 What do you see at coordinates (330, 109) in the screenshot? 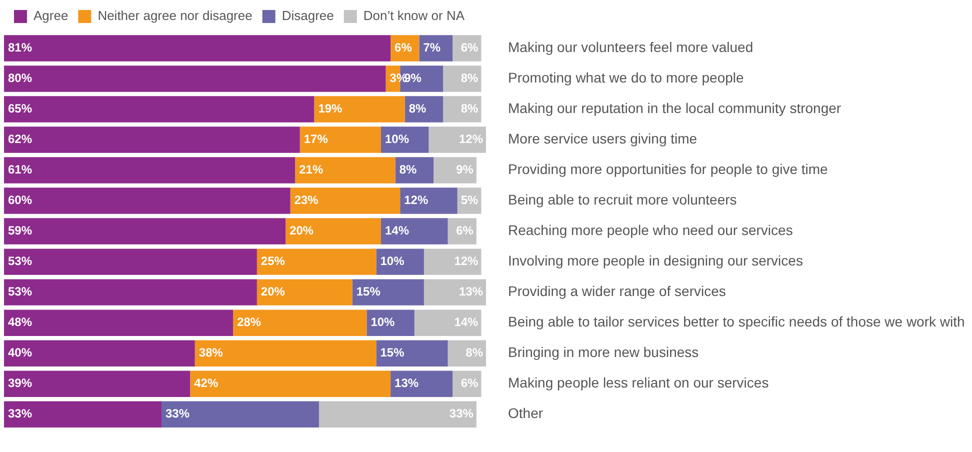
I see `data-label: 19%` at bounding box center [330, 109].